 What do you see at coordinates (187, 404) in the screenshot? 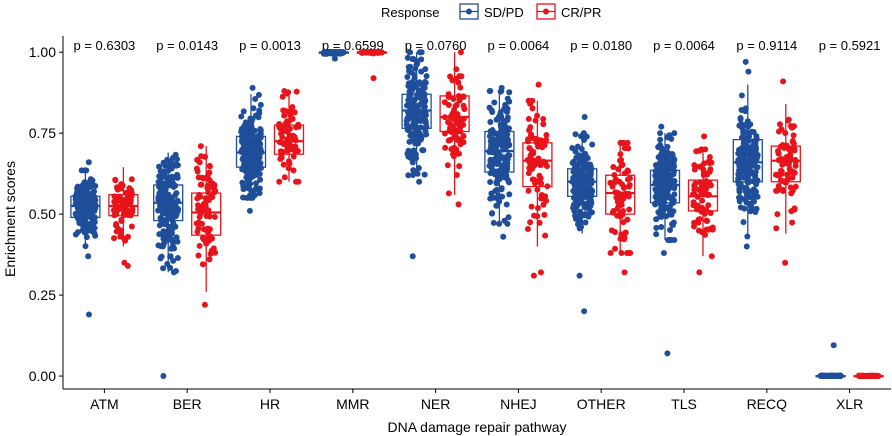
I see `x-tick-label-ber: BER` at bounding box center [187, 404].